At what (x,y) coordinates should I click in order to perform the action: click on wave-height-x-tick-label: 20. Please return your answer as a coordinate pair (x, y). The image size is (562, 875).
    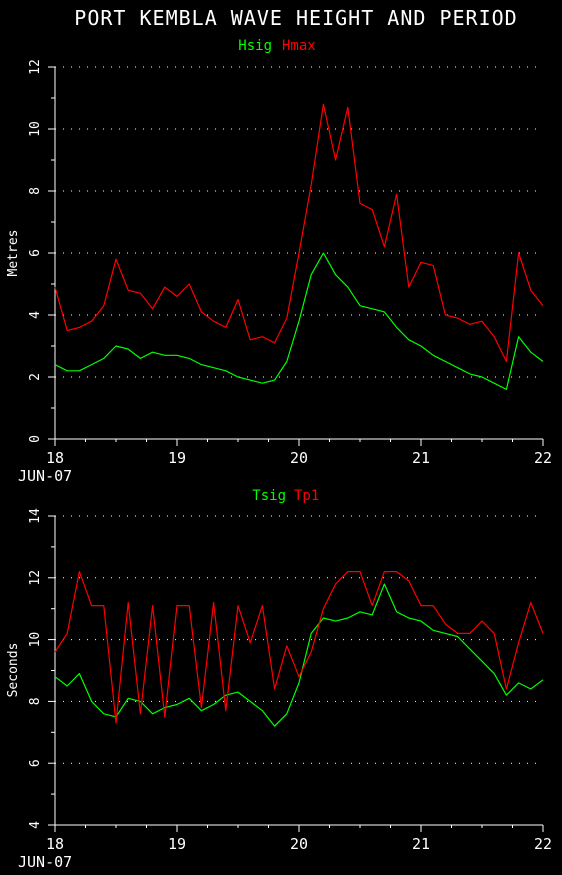
    Looking at the image, I should click on (299, 458).